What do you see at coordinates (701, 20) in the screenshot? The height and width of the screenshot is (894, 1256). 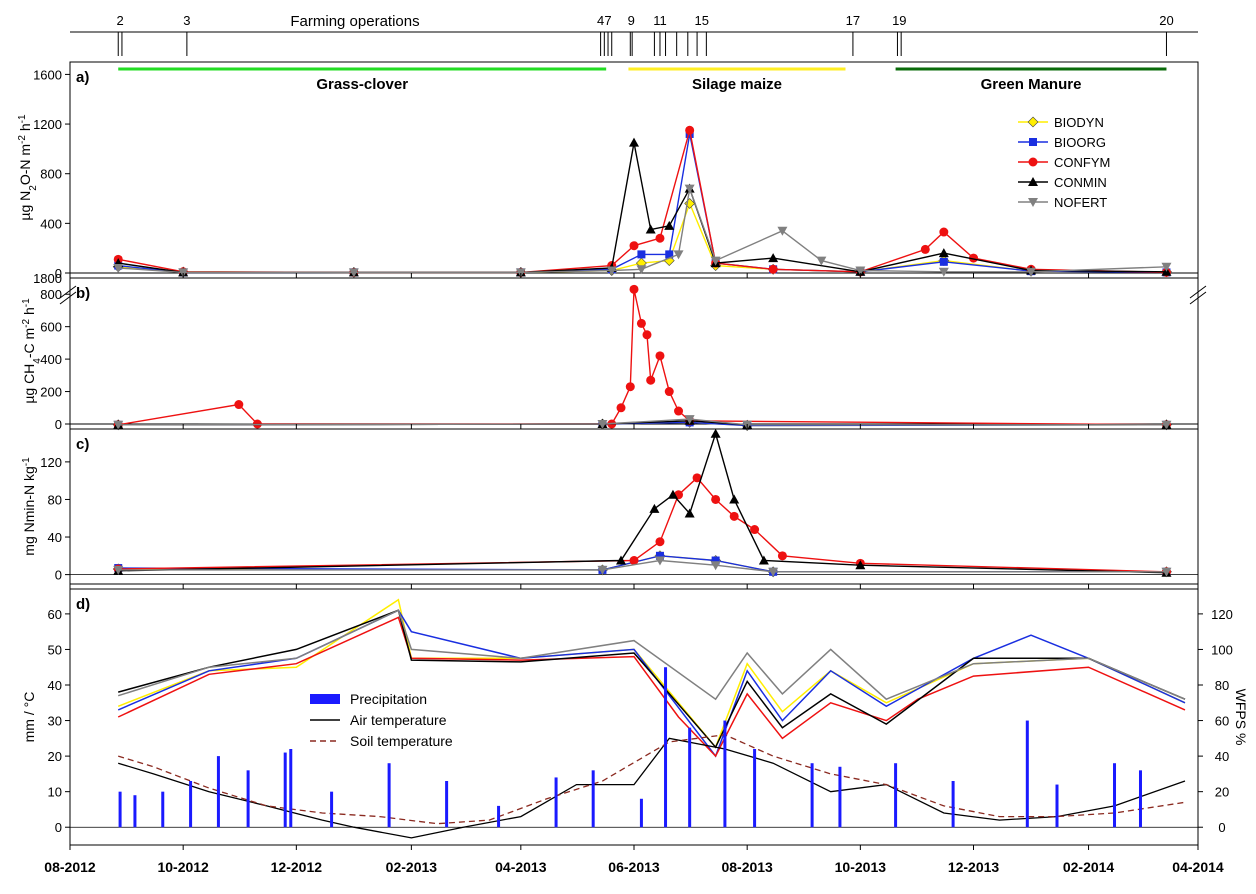 I see `farming-operation-label: 15` at bounding box center [701, 20].